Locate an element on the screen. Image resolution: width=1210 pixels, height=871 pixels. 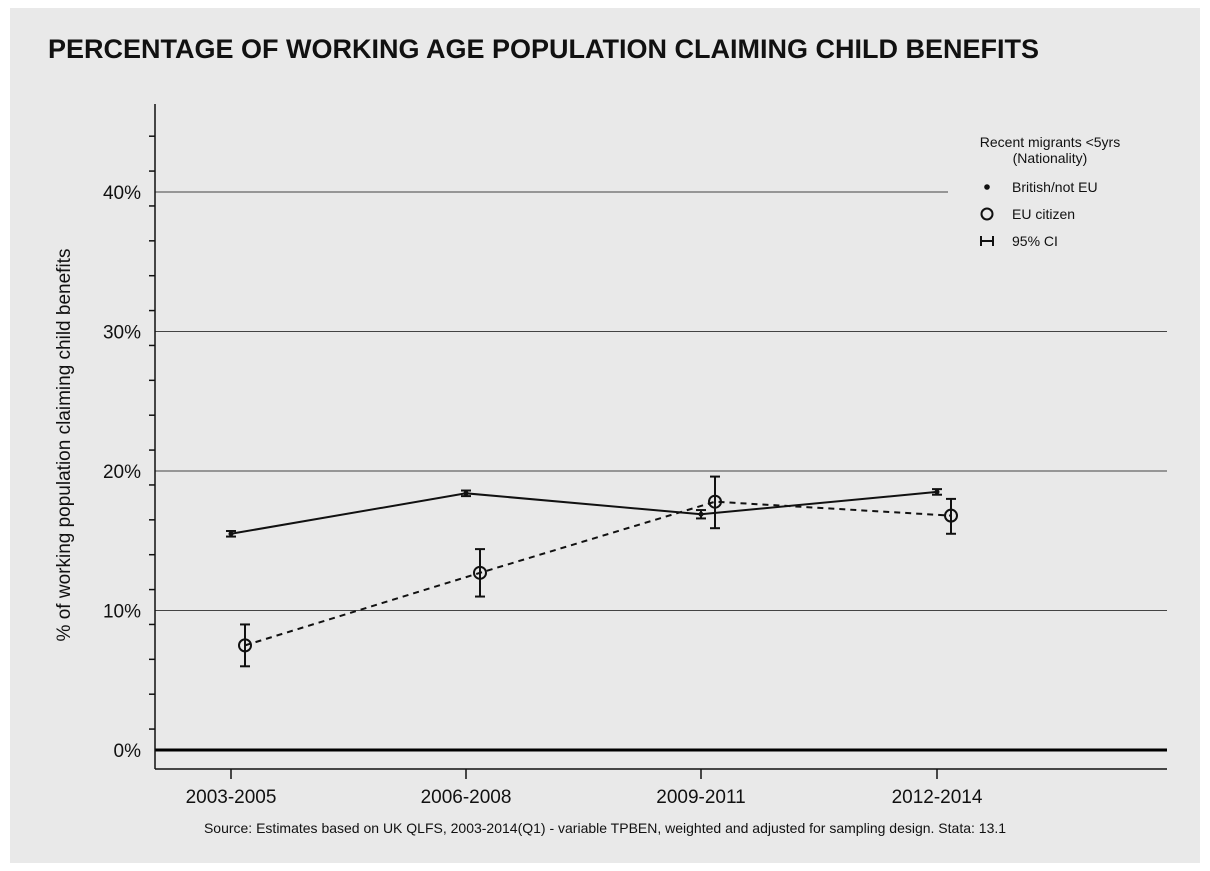
series-line-eu is located at coordinates (598, 573).